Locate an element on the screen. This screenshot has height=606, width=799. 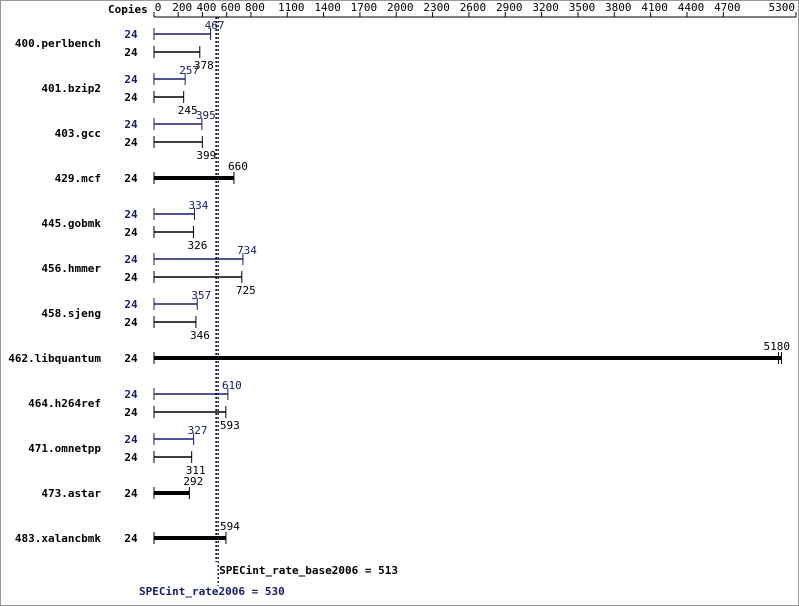
x-tick-label: 2300 is located at coordinates (436, 7).